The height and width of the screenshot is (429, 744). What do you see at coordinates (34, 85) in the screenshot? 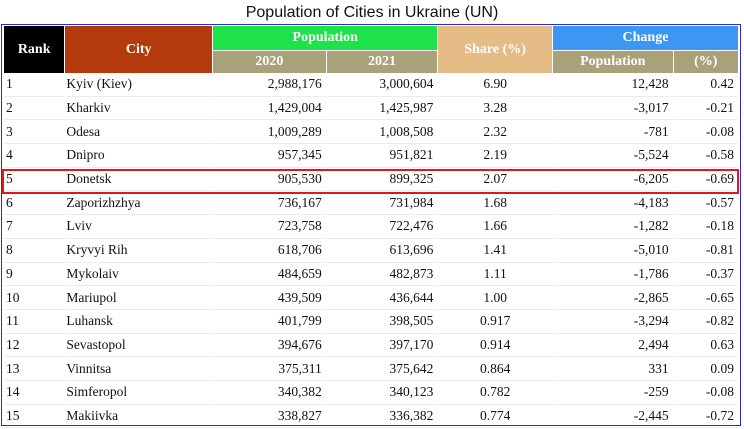
I see `cell-rank: 1` at bounding box center [34, 85].